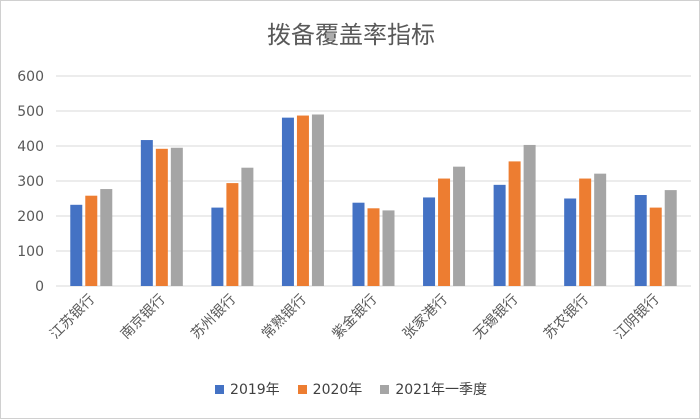 The width and height of the screenshot is (700, 420). I want to click on x-tick-label: 苏州银行, so click(213, 317).